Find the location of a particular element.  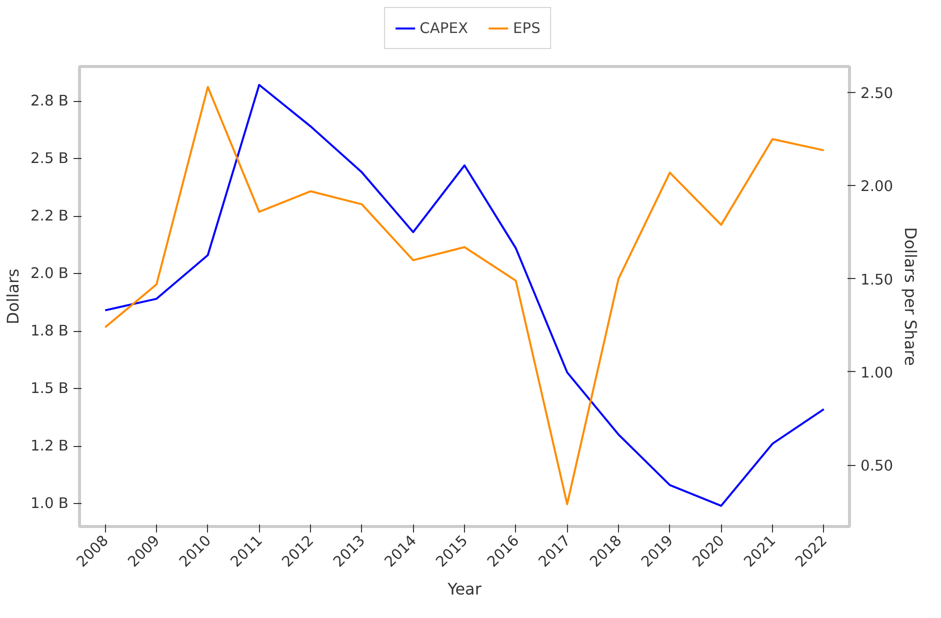

y-tick-label: 2.5 B is located at coordinates (49, 158).